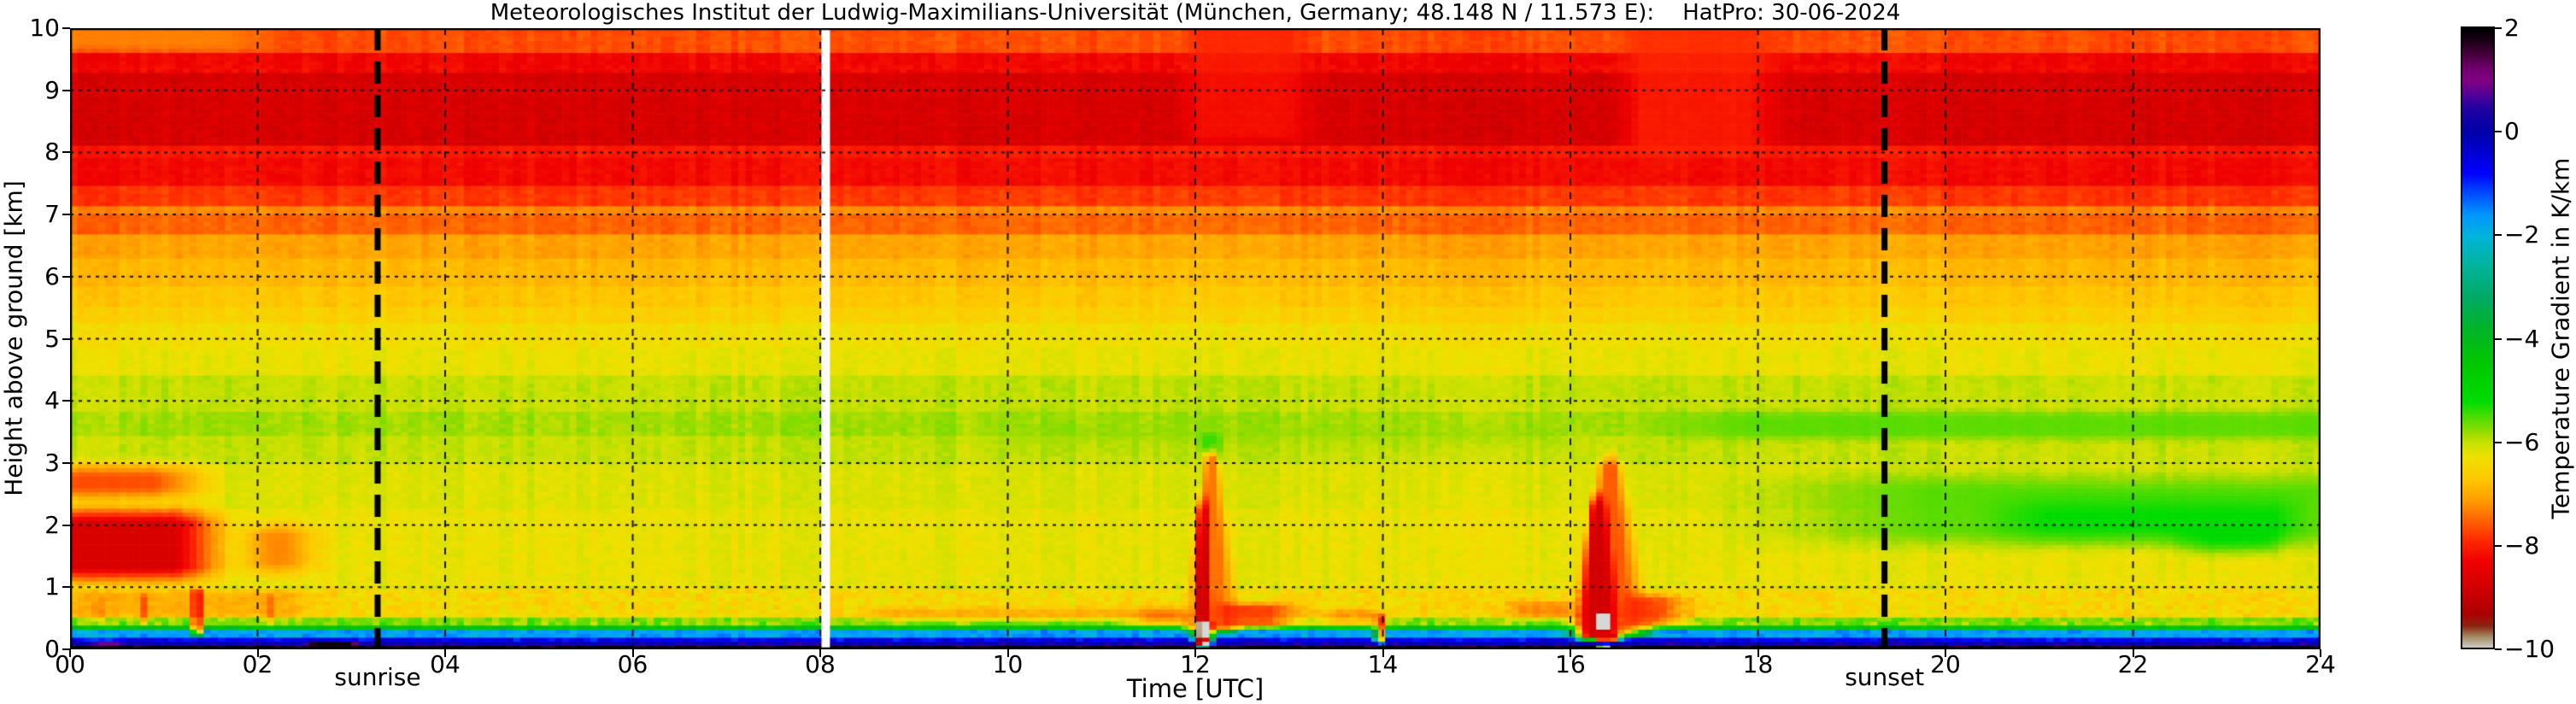 The image size is (2576, 704). I want to click on x-tick-label: 00, so click(70, 664).